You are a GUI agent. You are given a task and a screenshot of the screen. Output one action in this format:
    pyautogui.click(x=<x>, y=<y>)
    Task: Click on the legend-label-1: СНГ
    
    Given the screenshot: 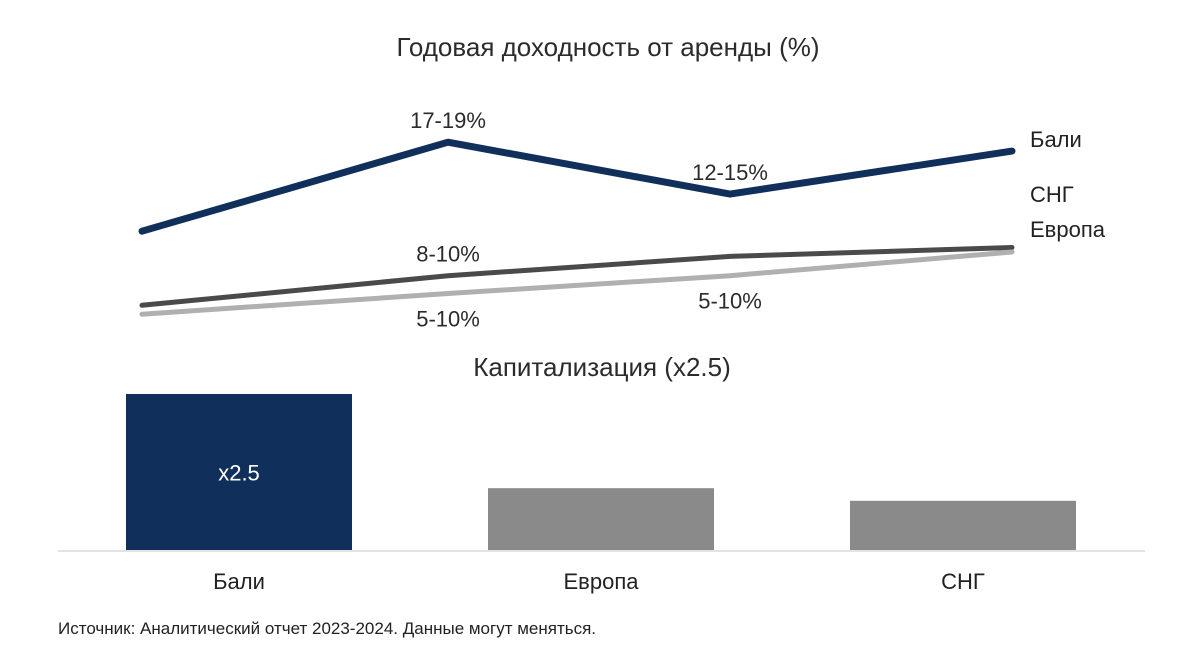 What is the action you would take?
    pyautogui.click(x=1052, y=194)
    